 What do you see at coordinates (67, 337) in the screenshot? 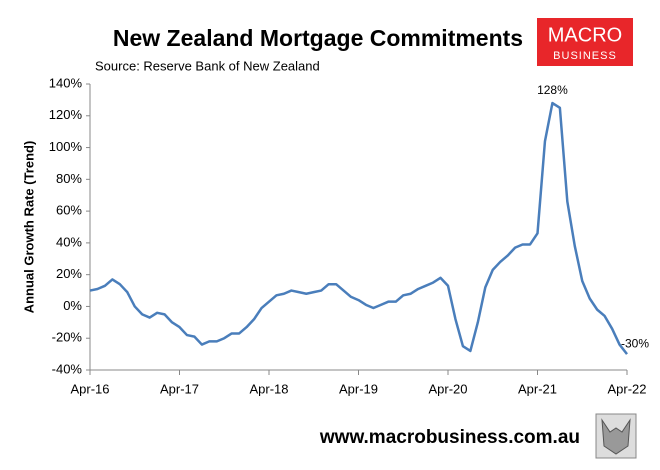
I see `y-tick-label: -20%` at bounding box center [67, 337].